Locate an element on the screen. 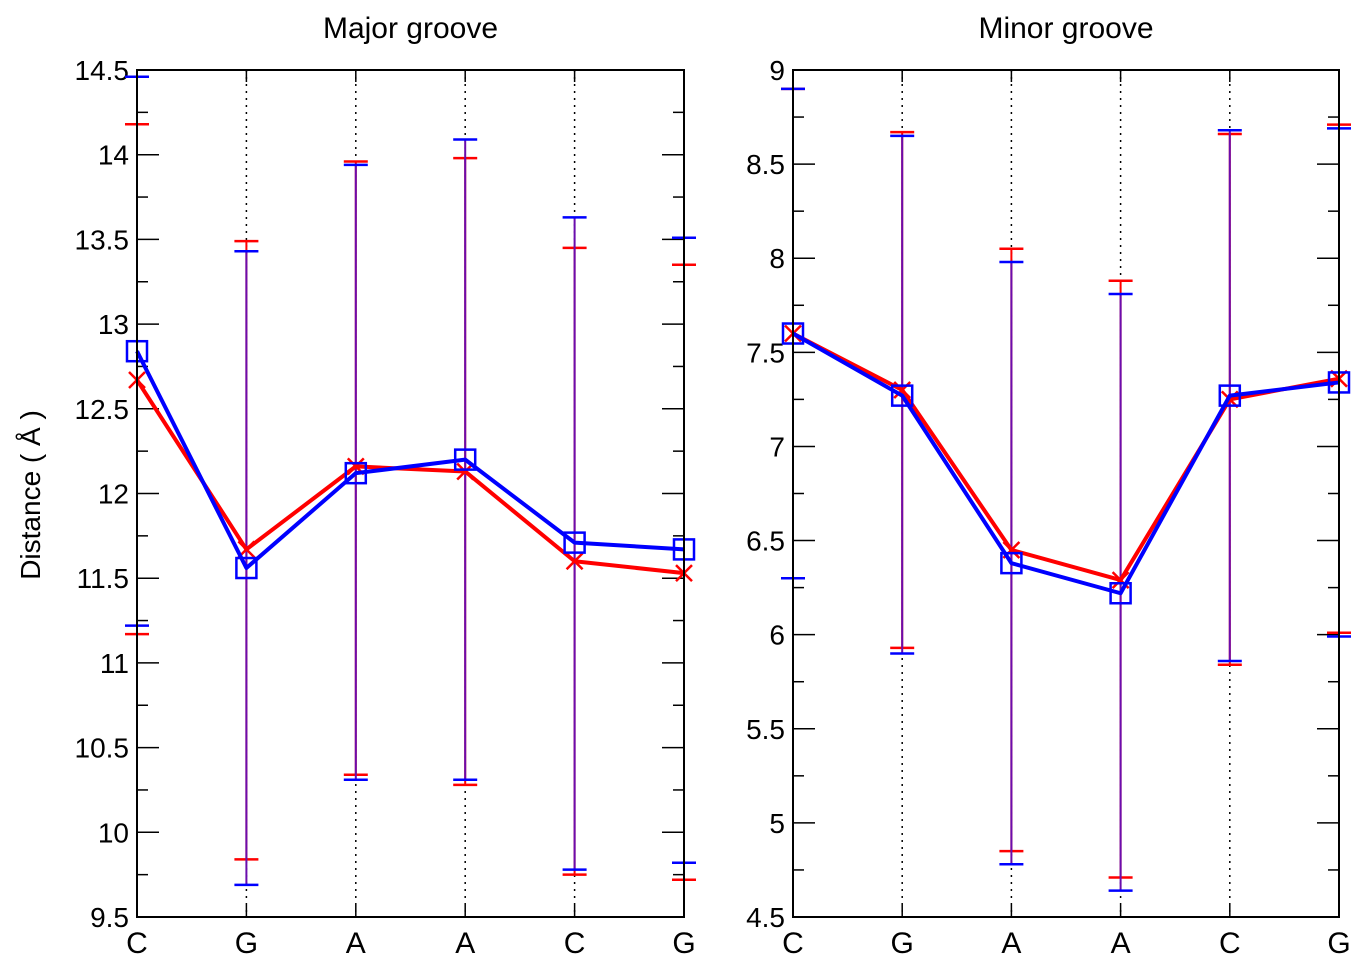  y-tick-label: 10.5 is located at coordinates (102, 748).